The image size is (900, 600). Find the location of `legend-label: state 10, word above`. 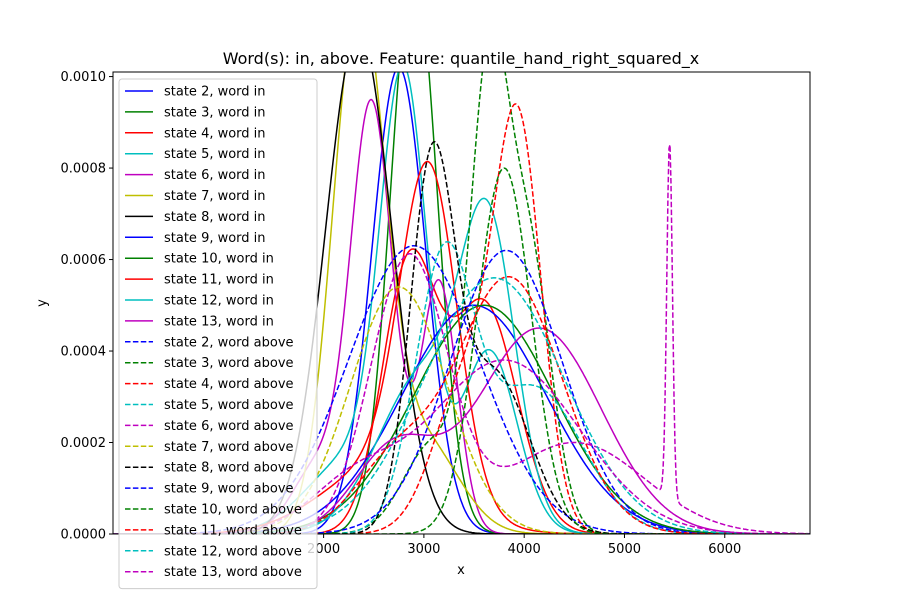

legend-label: state 10, word above is located at coordinates (233, 510).